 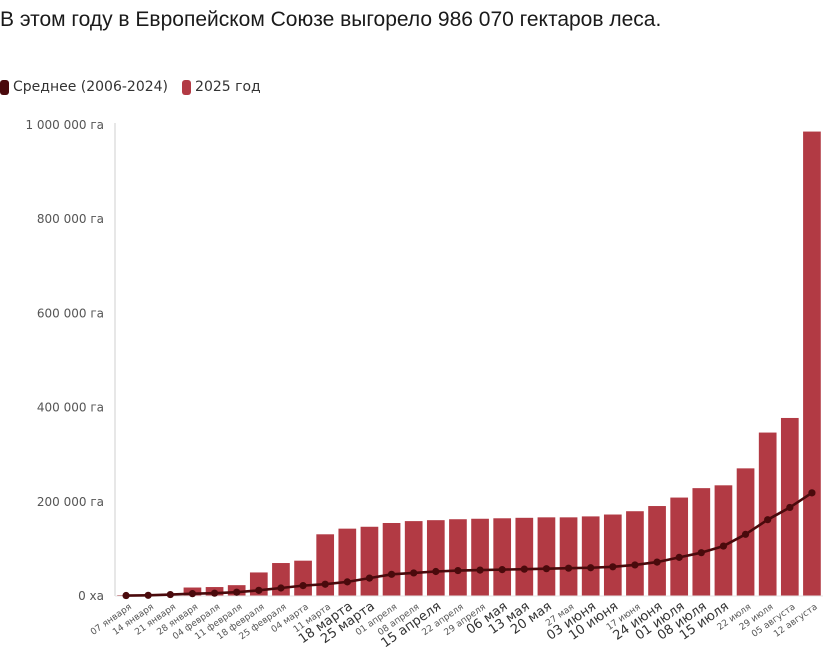 I want to click on y-tick-label: 400 000 га, so click(x=70, y=408).